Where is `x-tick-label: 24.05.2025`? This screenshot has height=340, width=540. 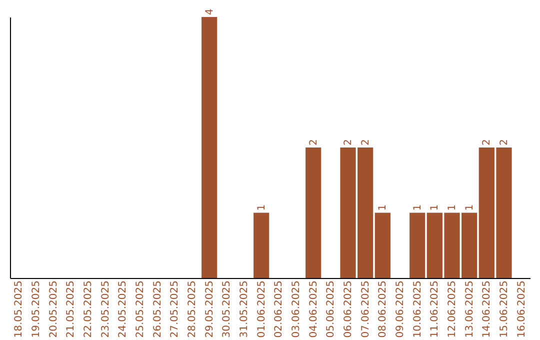 x-tick-label: 24.05.2025 is located at coordinates (123, 309).